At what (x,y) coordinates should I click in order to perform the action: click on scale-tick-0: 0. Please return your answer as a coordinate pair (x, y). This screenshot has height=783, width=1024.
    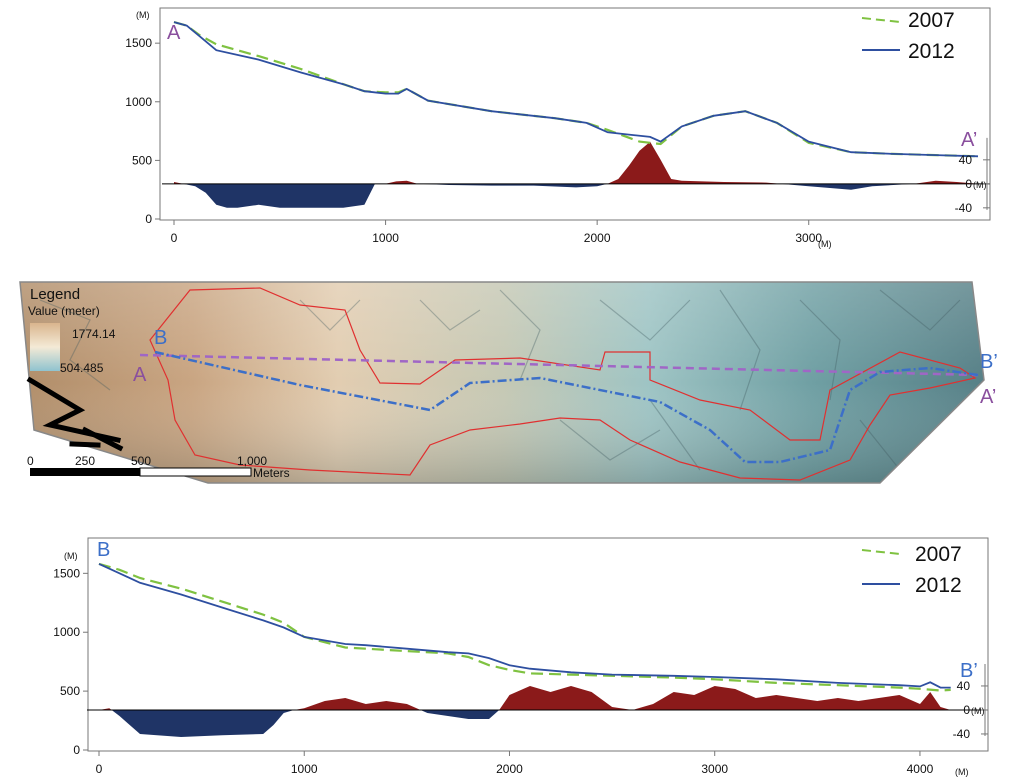
    Looking at the image, I should click on (30, 461).